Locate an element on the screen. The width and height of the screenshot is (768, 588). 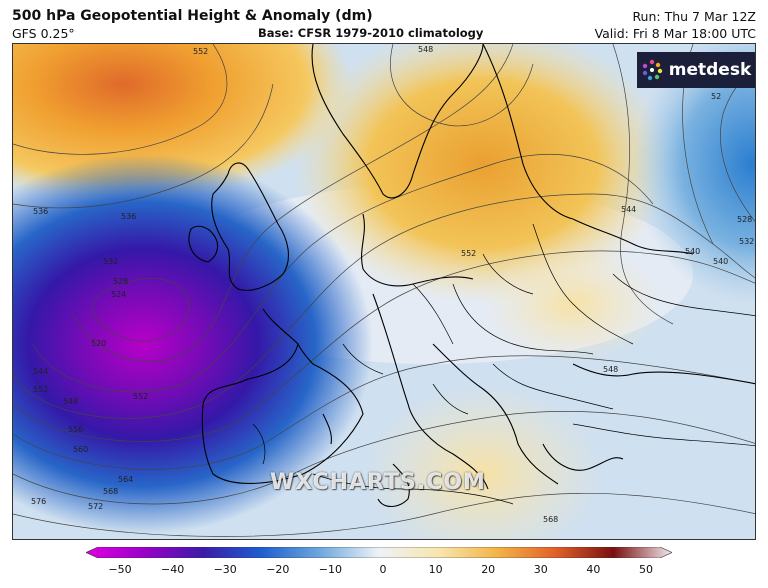
contour-label: 564 is located at coordinates (125, 479).